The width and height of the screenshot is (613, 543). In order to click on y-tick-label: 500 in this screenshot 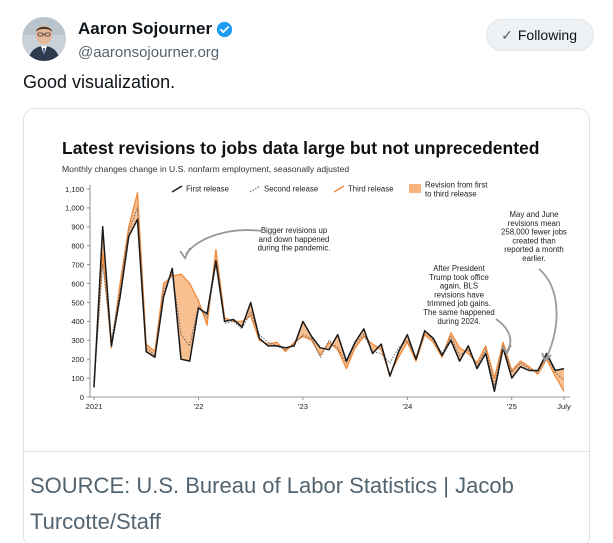, I will do `click(77, 302)`.